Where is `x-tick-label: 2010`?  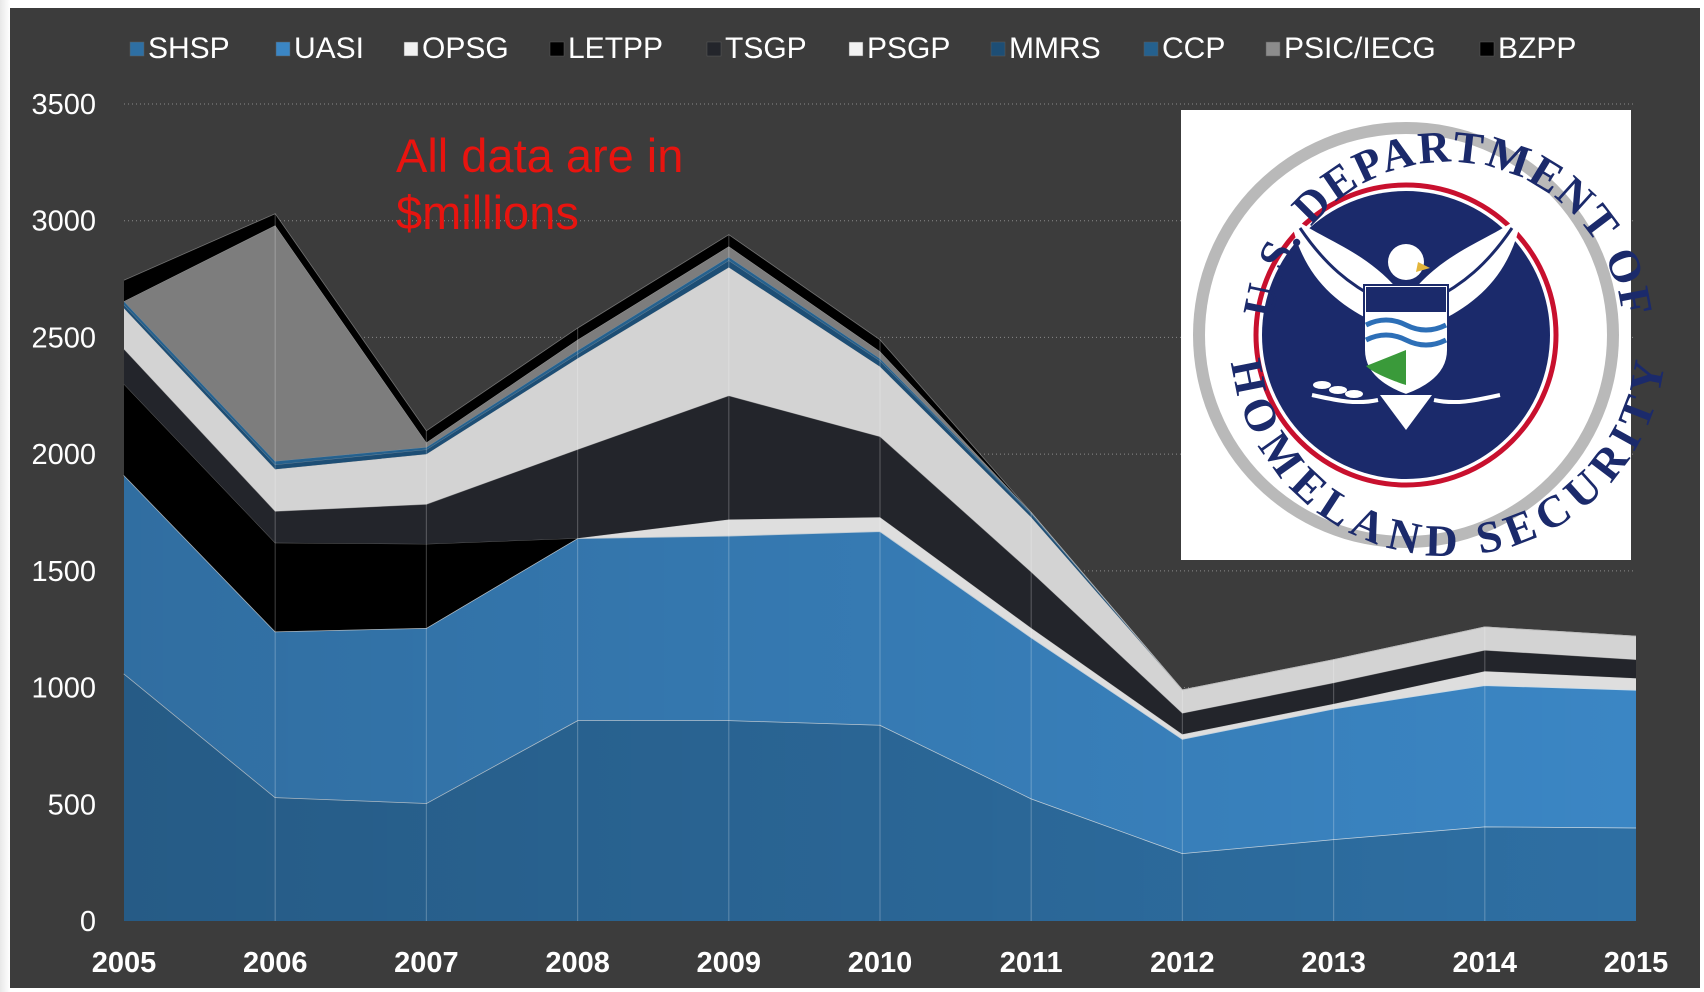
x-tick-label: 2010 is located at coordinates (880, 963).